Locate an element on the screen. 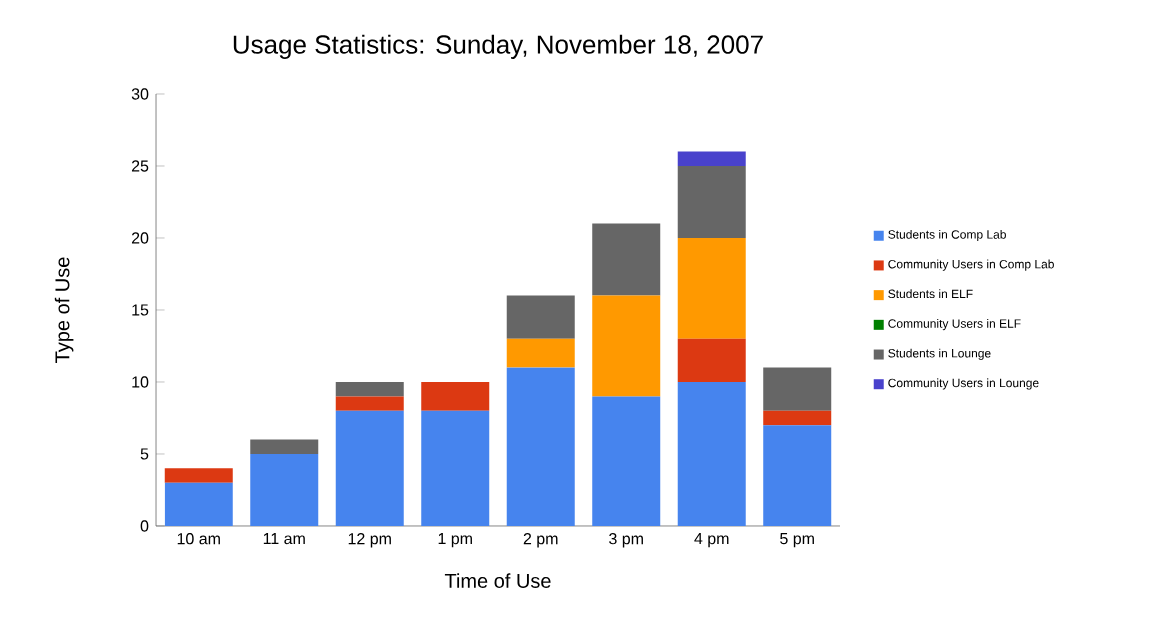 This screenshot has height=640, width=1158. y-tick-label: 5 is located at coordinates (144, 454).